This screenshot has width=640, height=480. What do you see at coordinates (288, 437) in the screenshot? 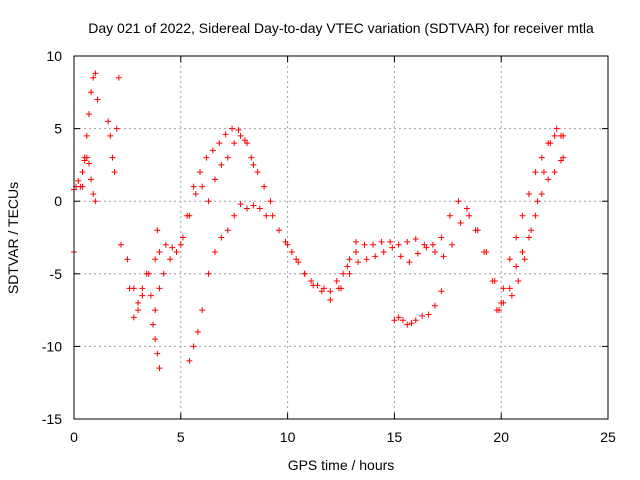
I see `x-tick-label: 10` at bounding box center [288, 437].